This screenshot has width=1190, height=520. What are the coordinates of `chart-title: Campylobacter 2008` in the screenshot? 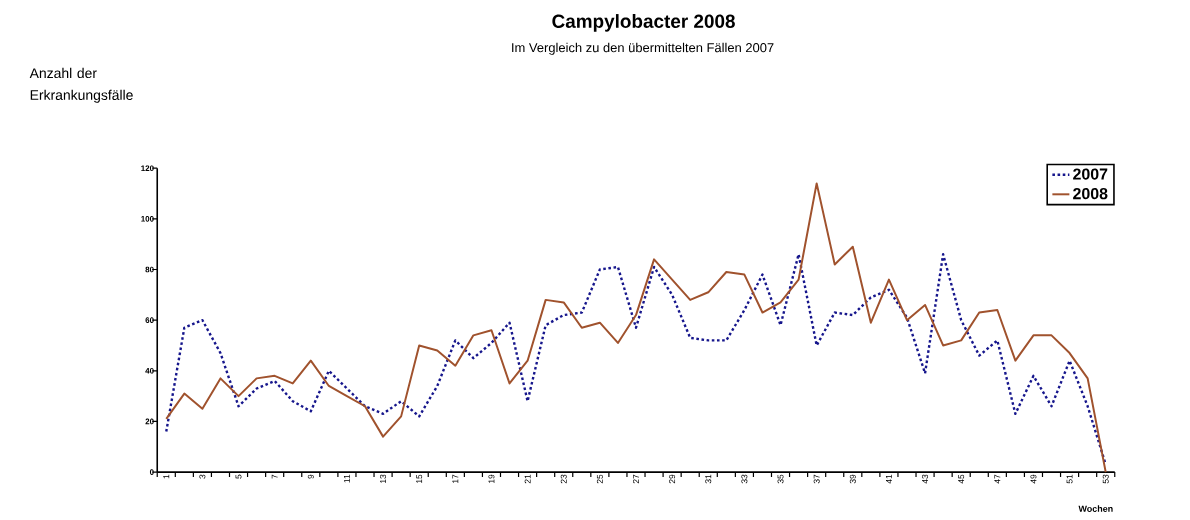 It's located at (643, 23).